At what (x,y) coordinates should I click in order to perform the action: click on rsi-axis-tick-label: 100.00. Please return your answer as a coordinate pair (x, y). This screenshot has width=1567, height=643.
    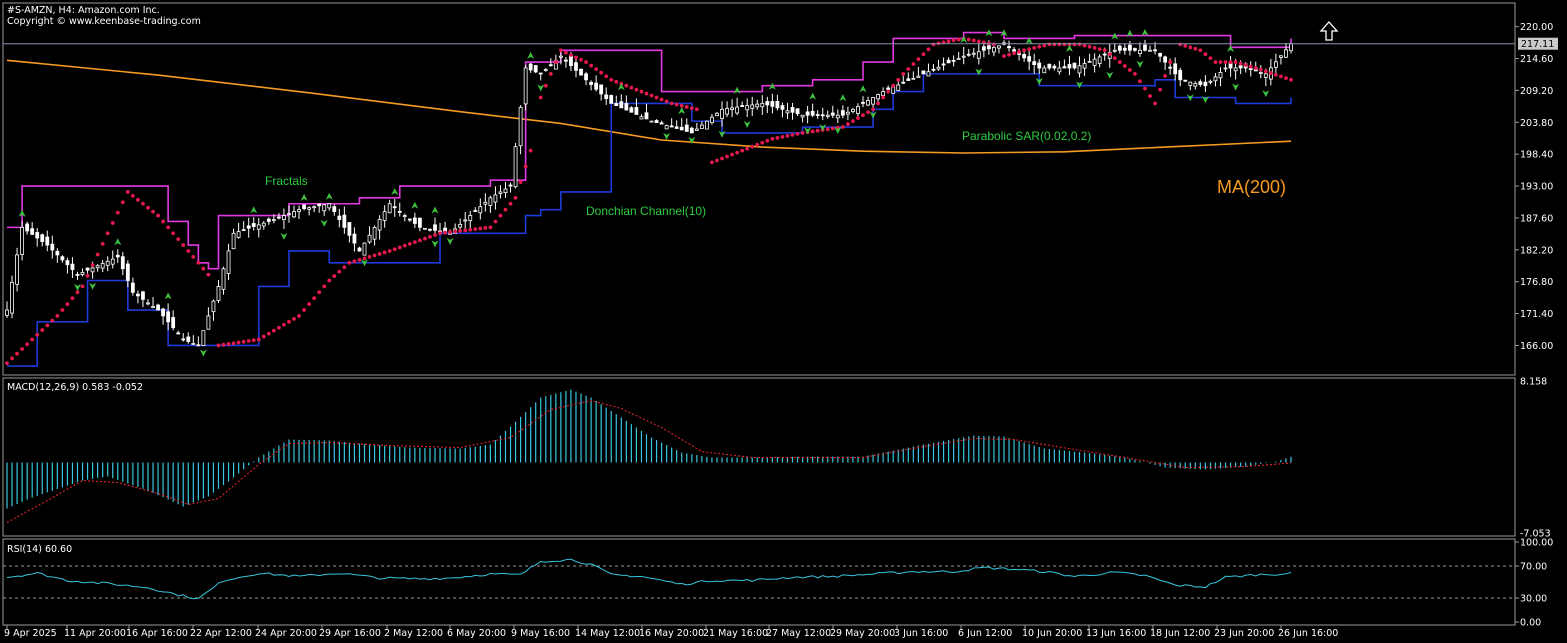
    Looking at the image, I should click on (1536, 543).